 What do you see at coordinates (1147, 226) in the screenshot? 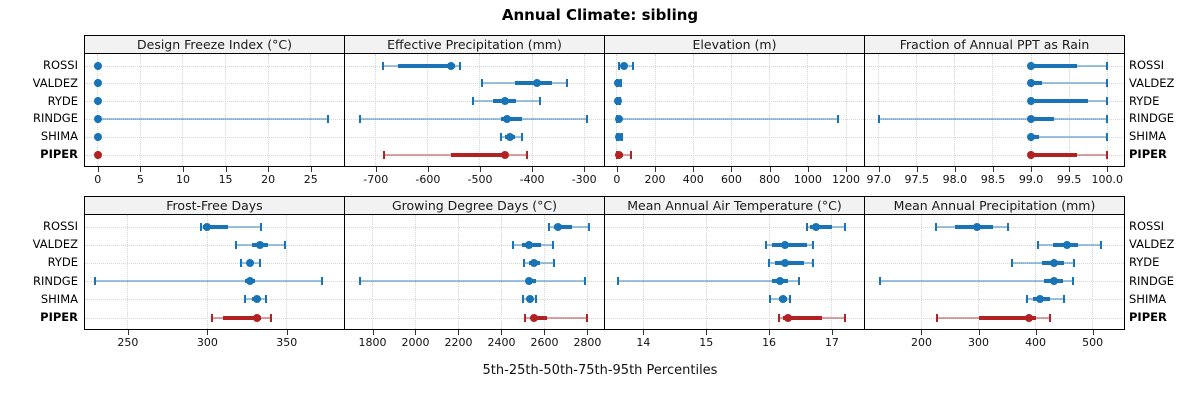
I see `site-label-right-rossi: ROSSI` at bounding box center [1147, 226].